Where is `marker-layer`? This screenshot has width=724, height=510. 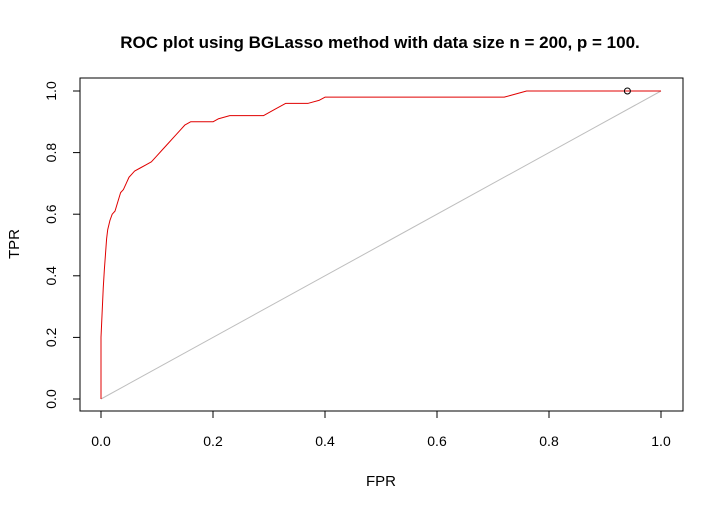 marker-layer is located at coordinates (627, 91).